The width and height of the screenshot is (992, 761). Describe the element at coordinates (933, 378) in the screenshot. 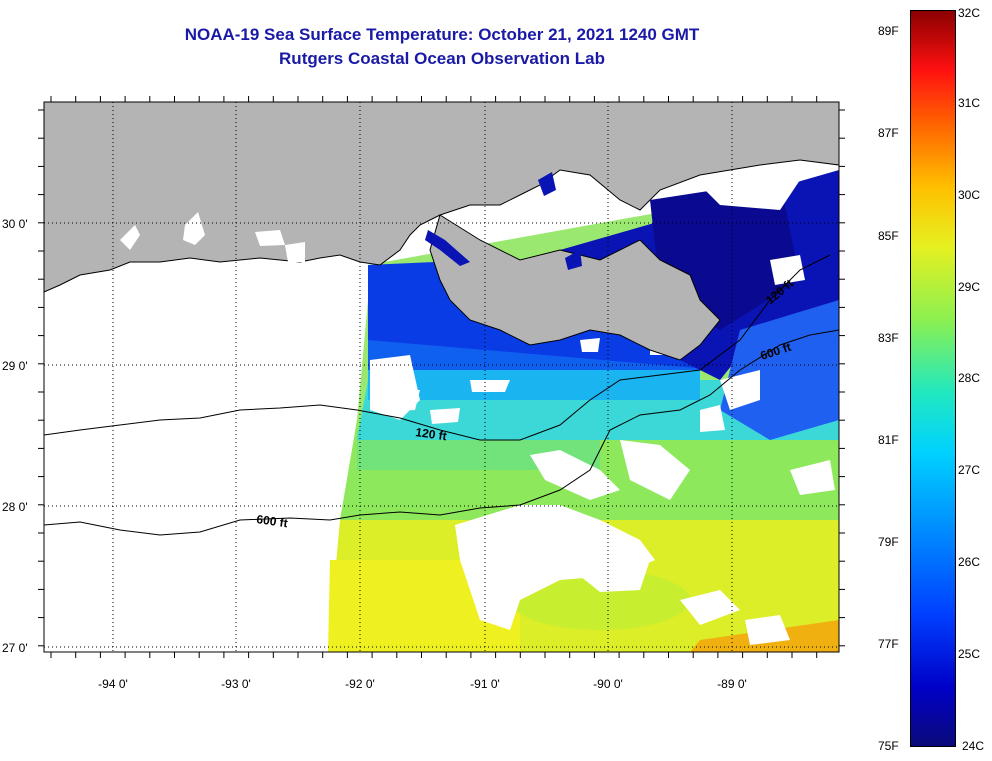

I see `temperature-colorbar` at that location.